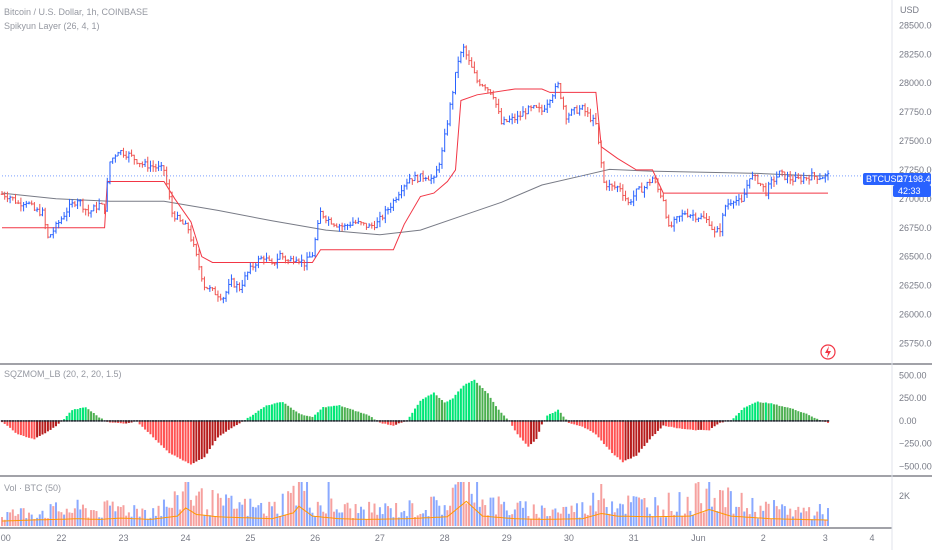  What do you see at coordinates (415, 504) in the screenshot?
I see `volume-pane` at bounding box center [415, 504].